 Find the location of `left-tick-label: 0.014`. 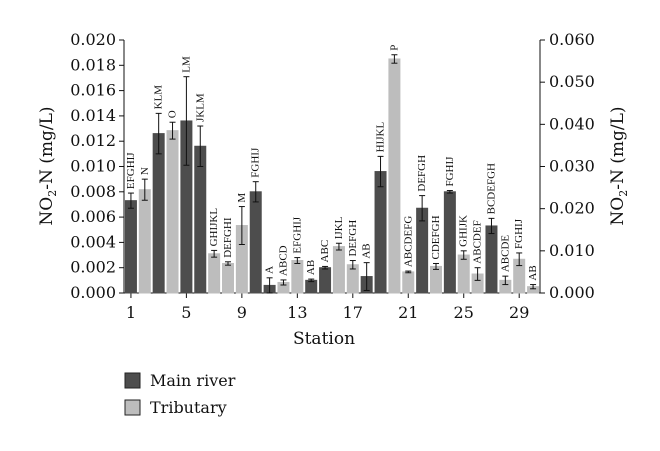

left-tick-label: 0.014 is located at coordinates (93, 115).